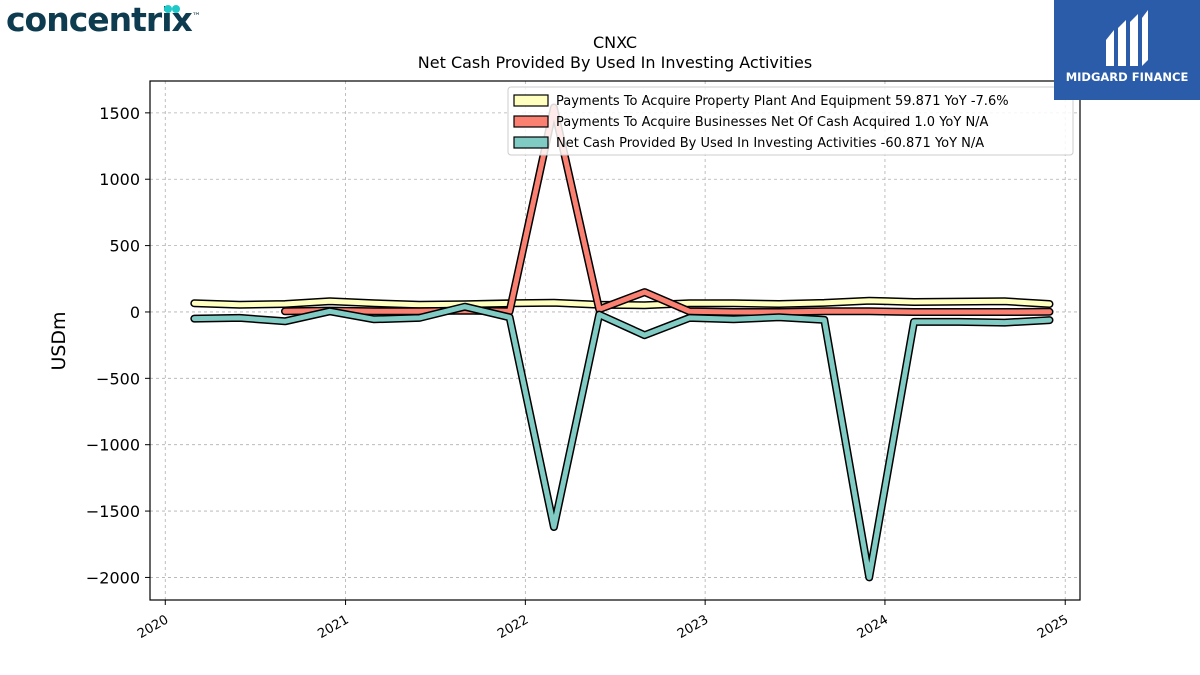 This screenshot has width=1200, height=675. Describe the element at coordinates (59, 340) in the screenshot. I see `y-axis-label: USDm` at that location.